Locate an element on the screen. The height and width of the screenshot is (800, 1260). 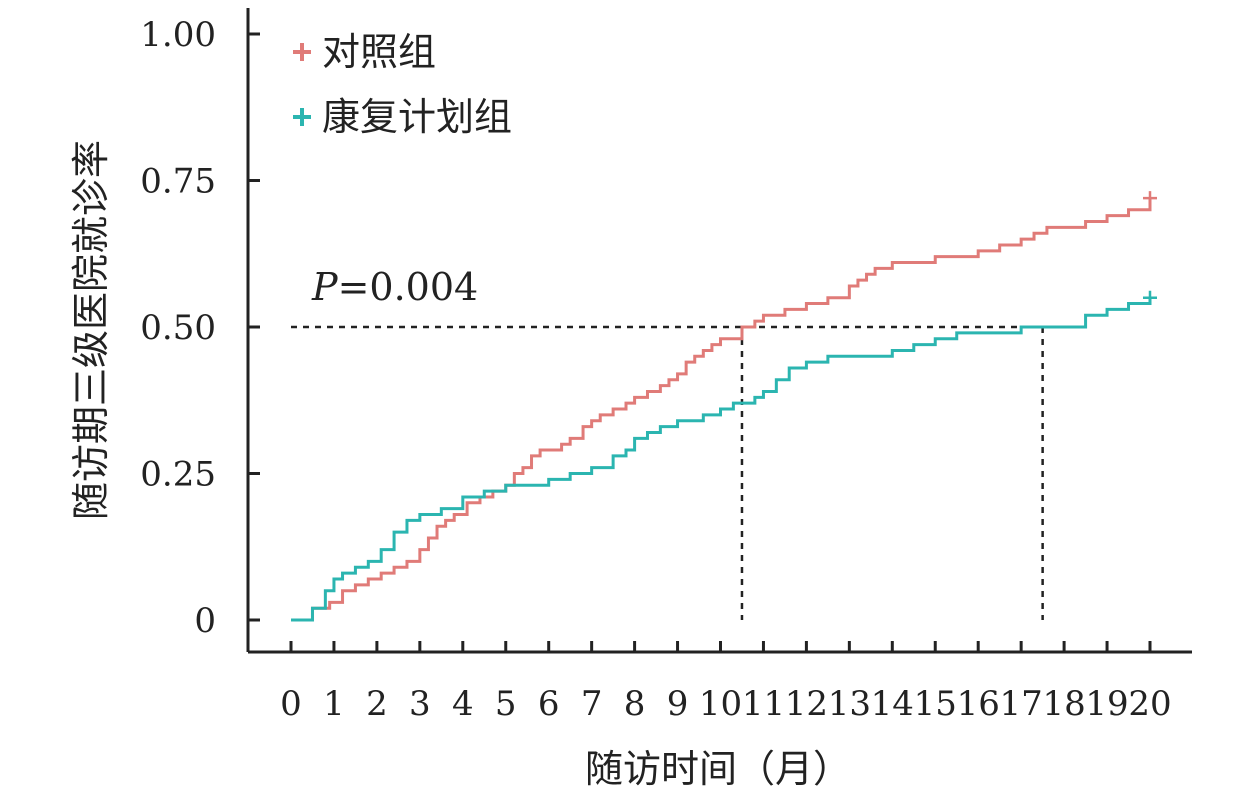
x-tick-label: 18 is located at coordinates (1063, 704).